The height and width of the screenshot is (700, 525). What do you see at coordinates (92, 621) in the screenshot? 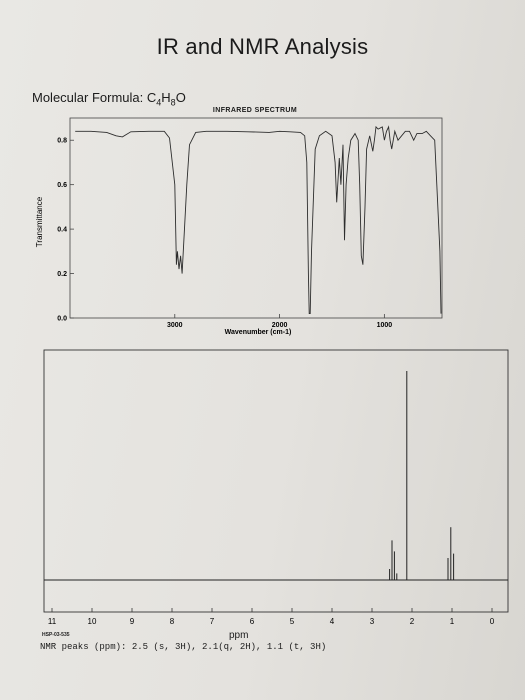
I see `nmr-x-tick-label: 10` at bounding box center [92, 621].